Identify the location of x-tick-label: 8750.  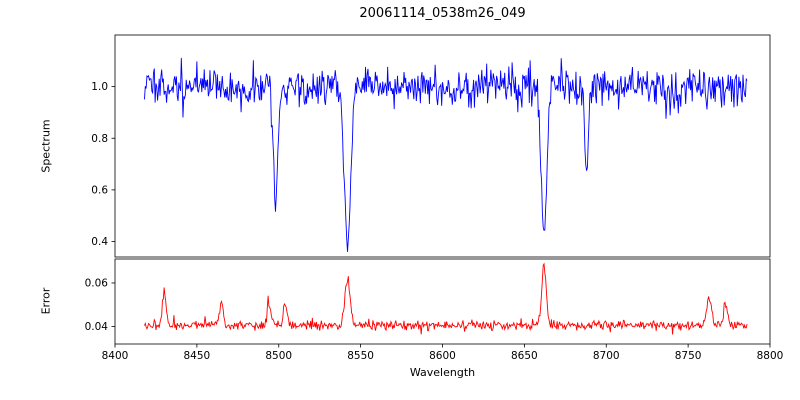
(688, 356).